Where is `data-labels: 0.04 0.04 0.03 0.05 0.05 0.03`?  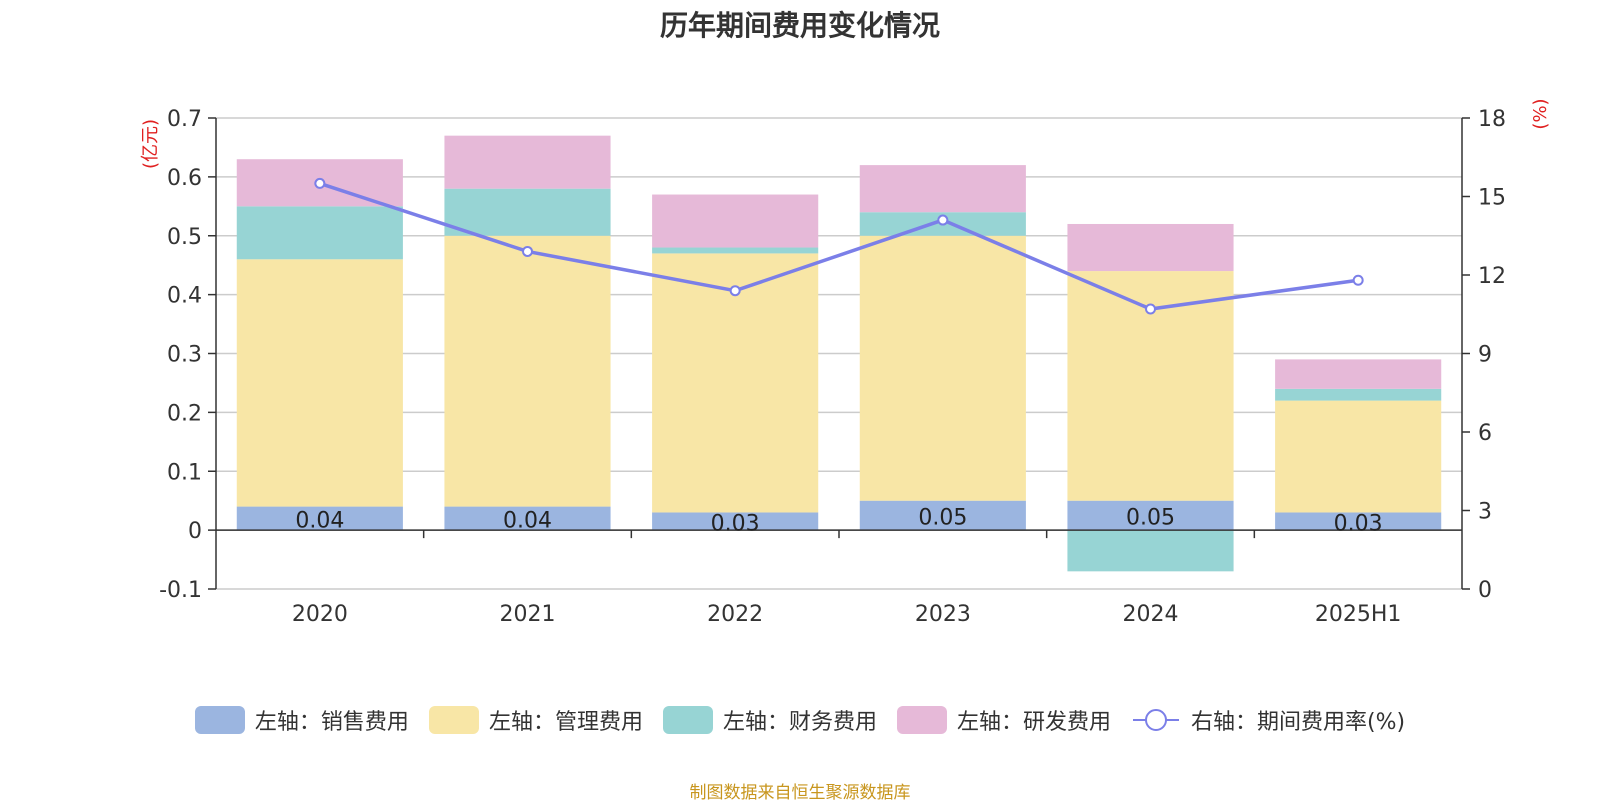 data-labels: 0.04 0.04 0.03 0.05 0.05 0.03 is located at coordinates (838, 520).